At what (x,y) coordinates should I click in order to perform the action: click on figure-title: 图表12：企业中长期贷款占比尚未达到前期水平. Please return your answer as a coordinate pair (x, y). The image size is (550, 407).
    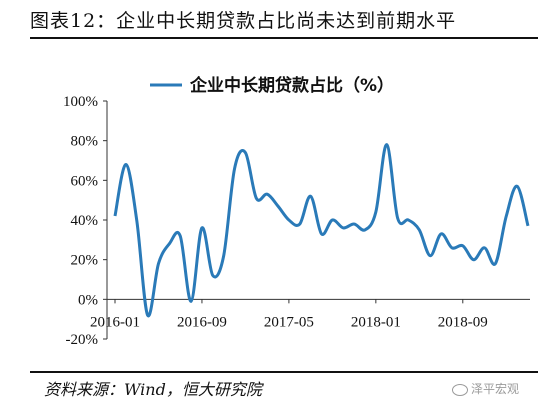
    Looking at the image, I should click on (243, 21).